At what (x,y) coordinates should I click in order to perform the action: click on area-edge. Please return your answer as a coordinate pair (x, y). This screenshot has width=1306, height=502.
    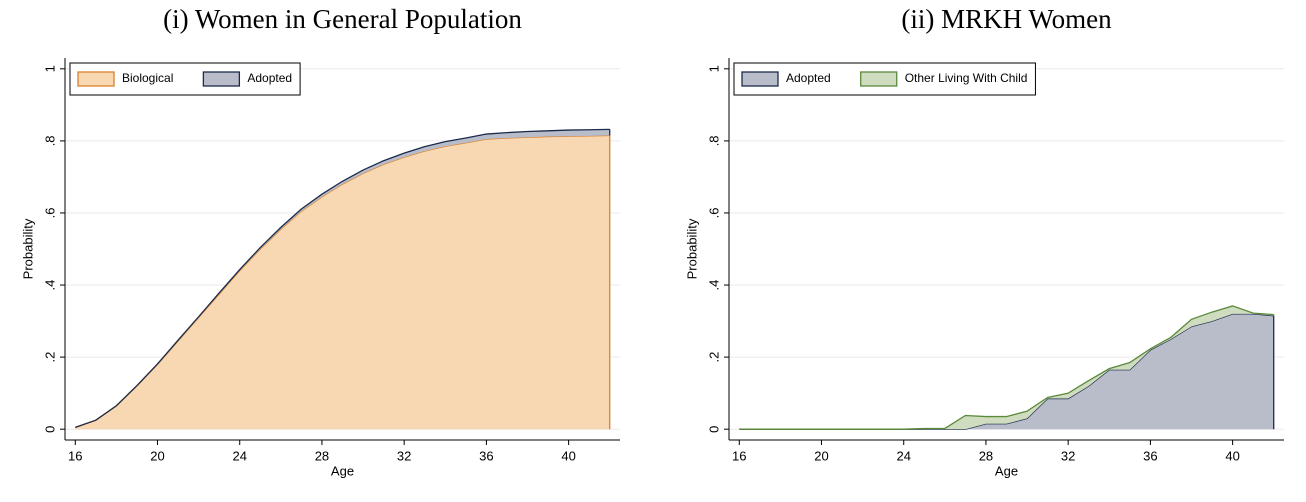
    Looking at the image, I should click on (1006, 367).